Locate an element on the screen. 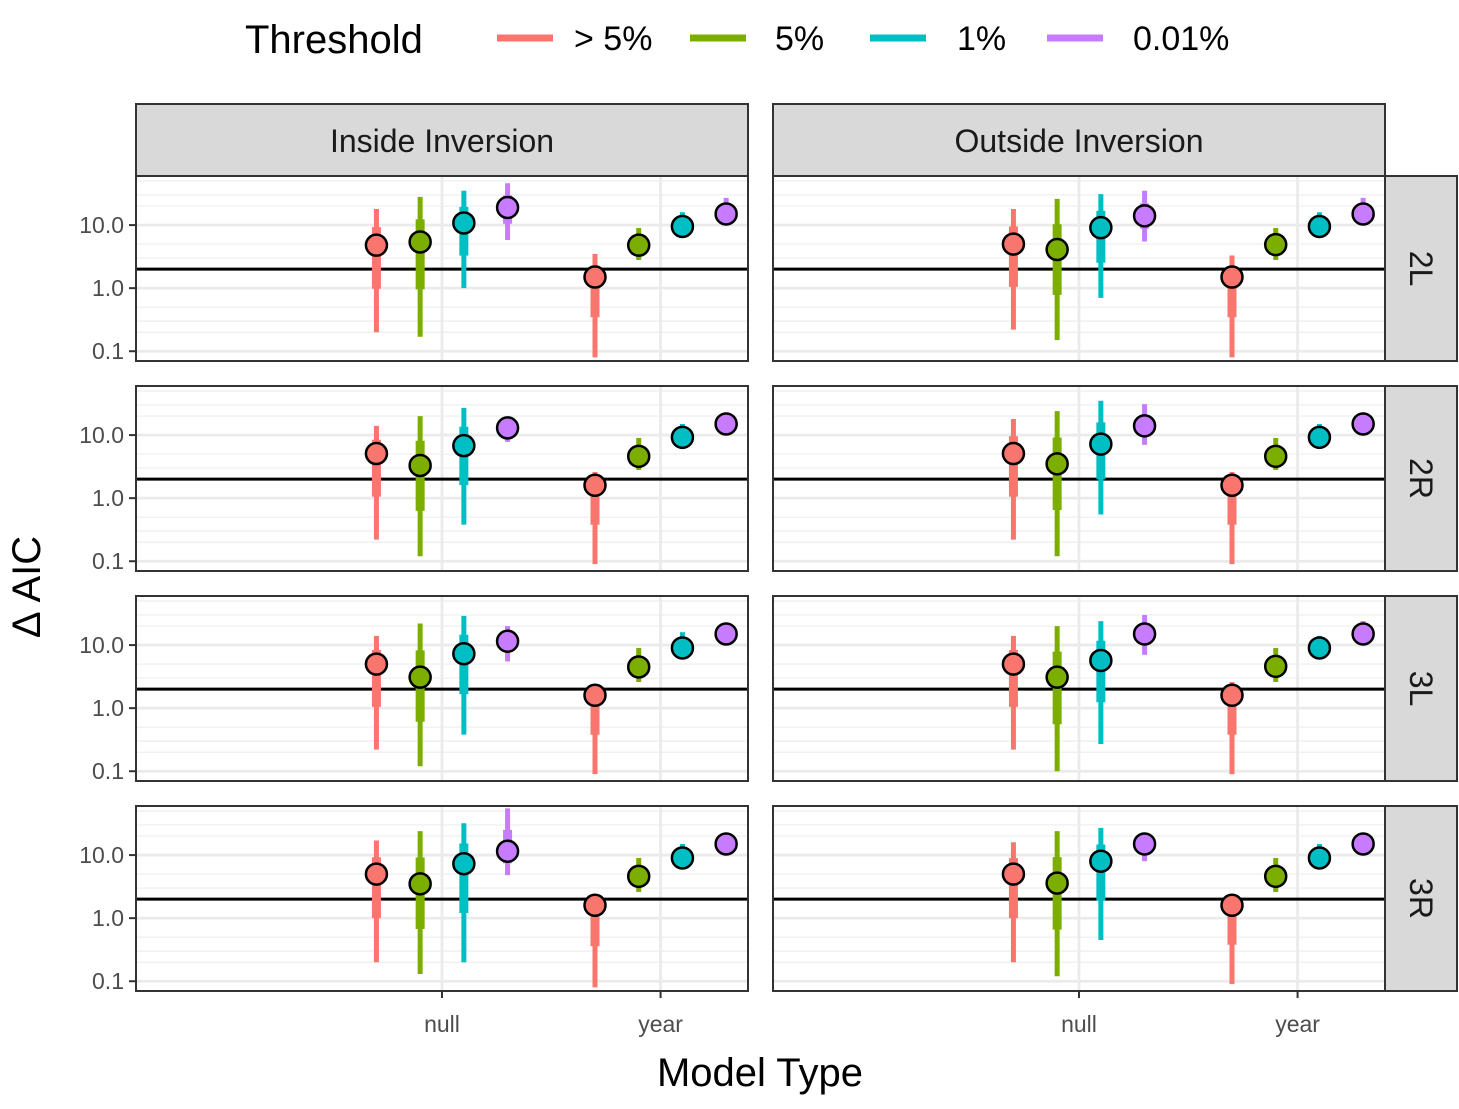  panel: null year is located at coordinates (1079, 921).